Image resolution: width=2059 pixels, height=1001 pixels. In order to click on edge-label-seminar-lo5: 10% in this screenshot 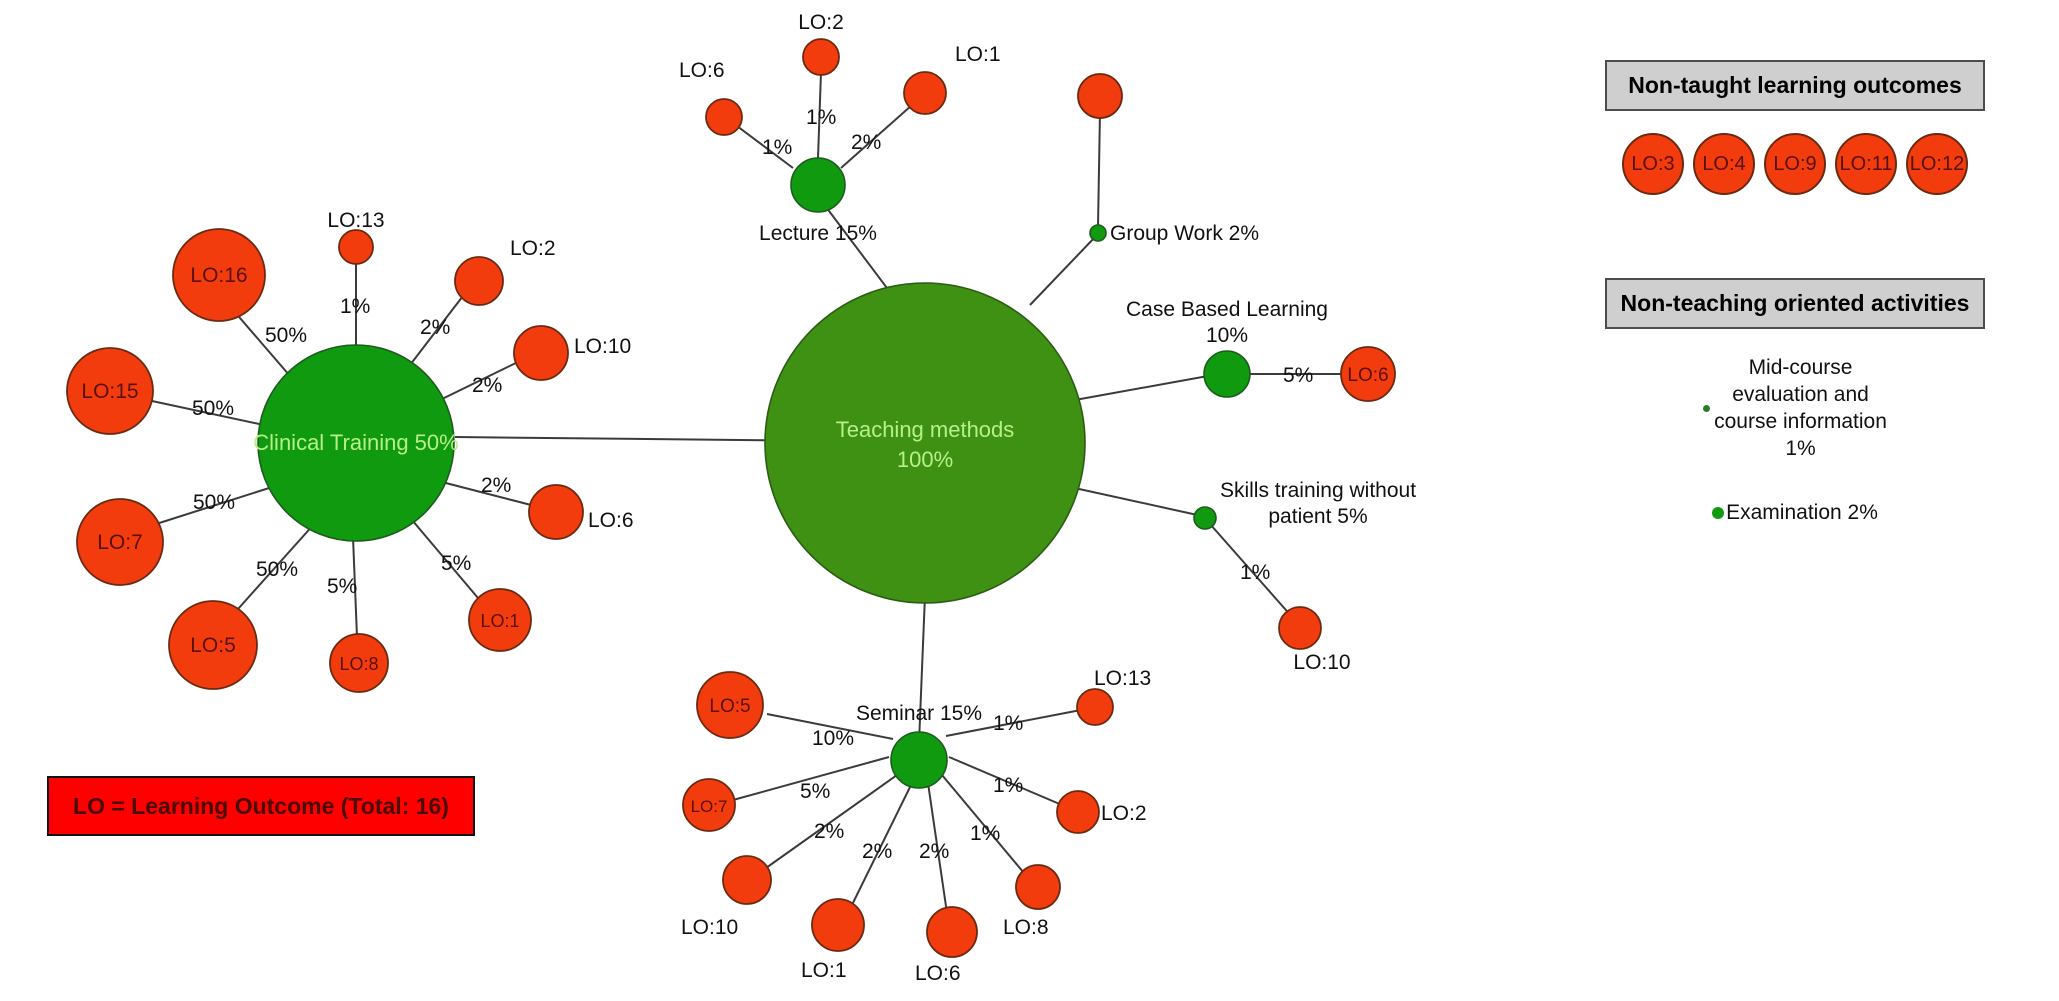, I will do `click(833, 738)`.